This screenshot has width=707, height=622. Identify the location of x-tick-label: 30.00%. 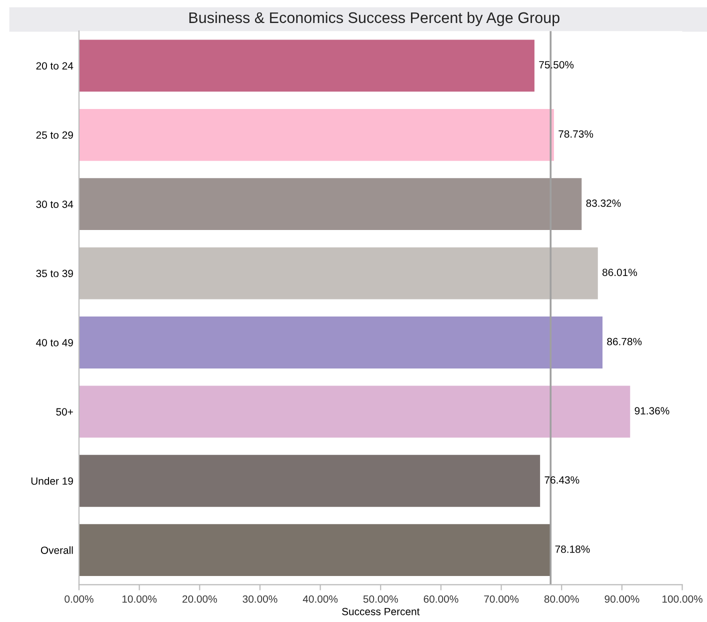
(260, 599).